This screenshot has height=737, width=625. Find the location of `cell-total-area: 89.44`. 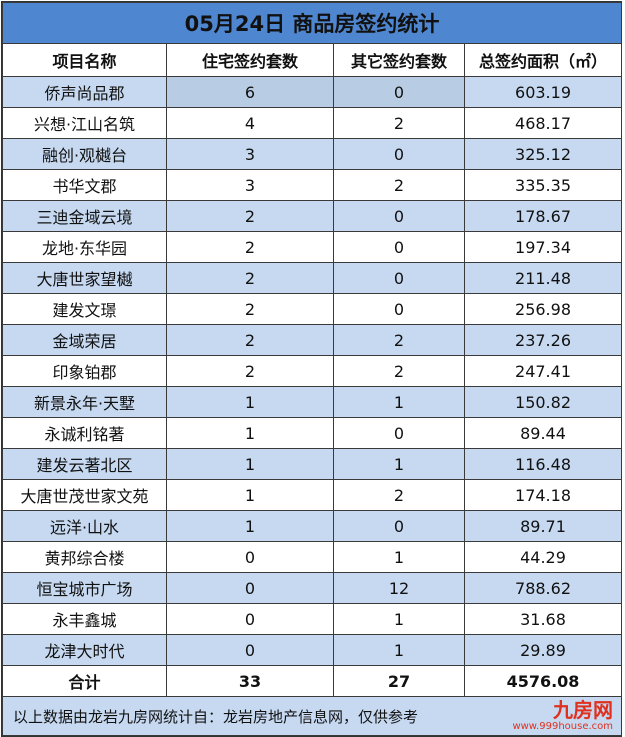

cell-total-area: 89.44 is located at coordinates (543, 433).